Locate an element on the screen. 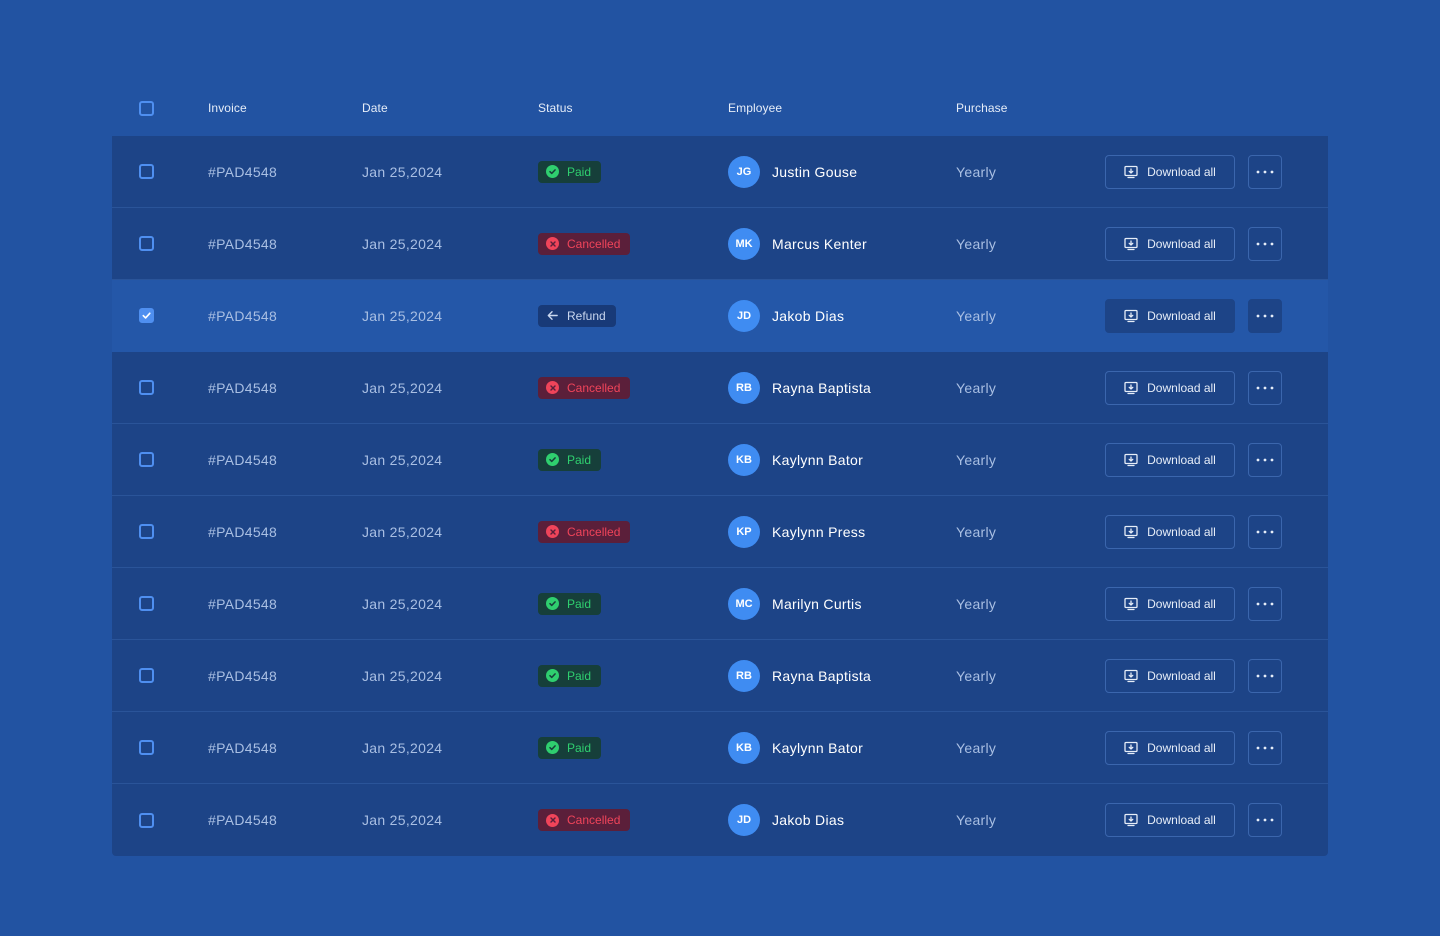  status-badge: Cancelled is located at coordinates (584, 820).